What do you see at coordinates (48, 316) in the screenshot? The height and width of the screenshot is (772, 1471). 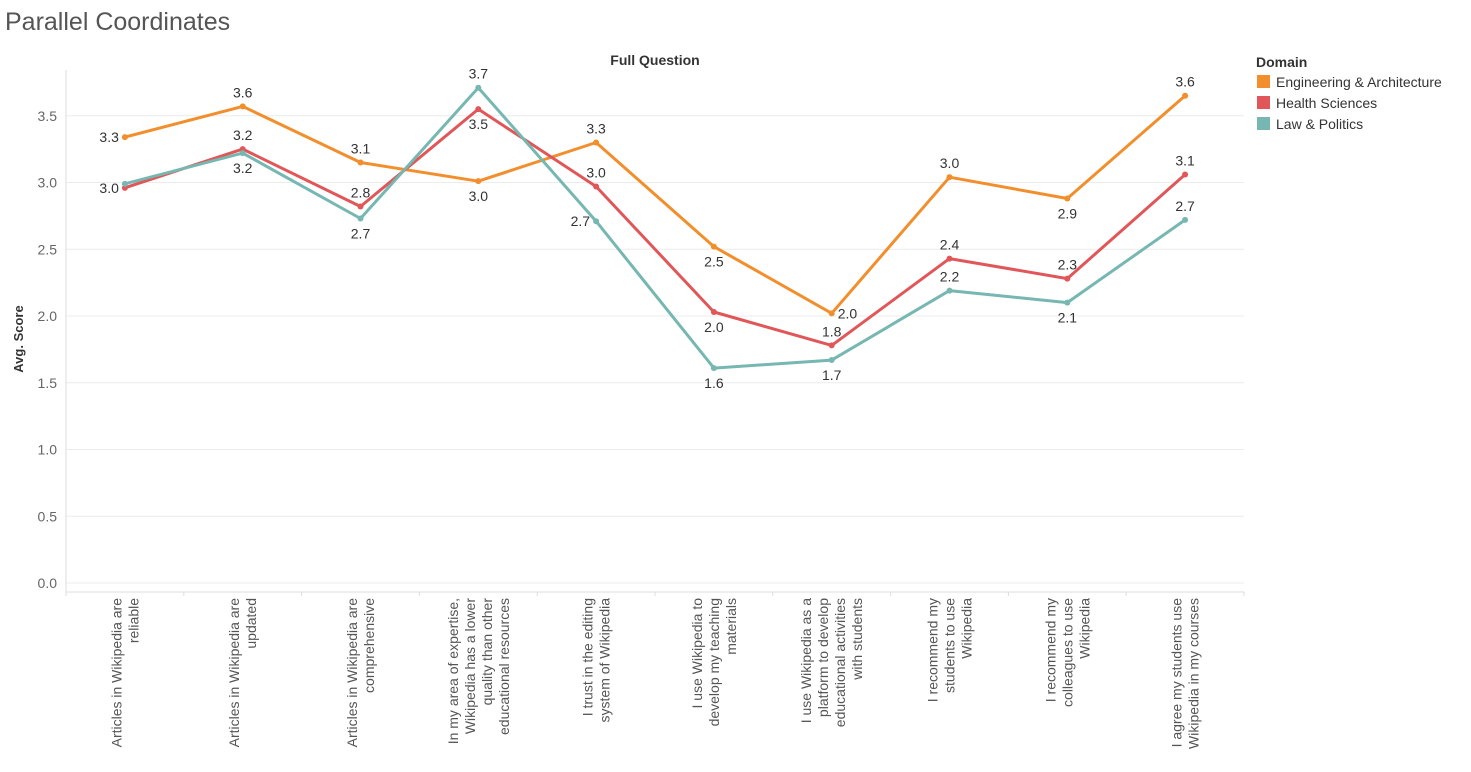 I see `y-tick-label: 2.0` at bounding box center [48, 316].